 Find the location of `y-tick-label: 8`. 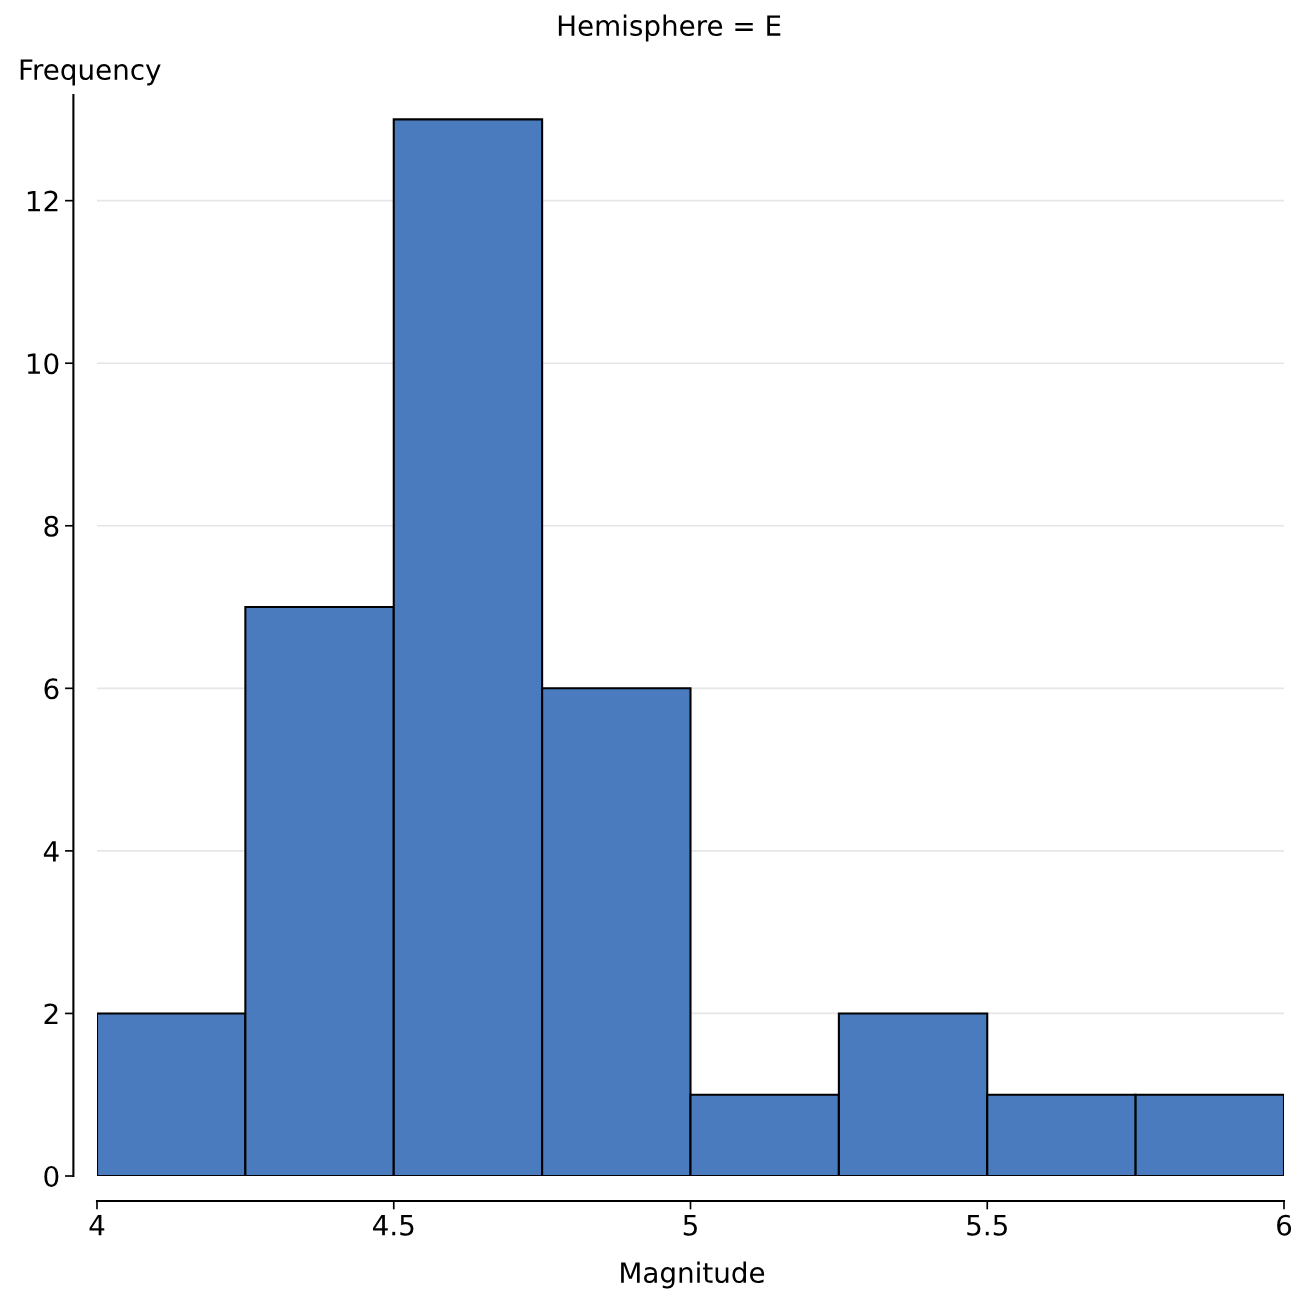

y-tick-label: 8 is located at coordinates (51, 526).